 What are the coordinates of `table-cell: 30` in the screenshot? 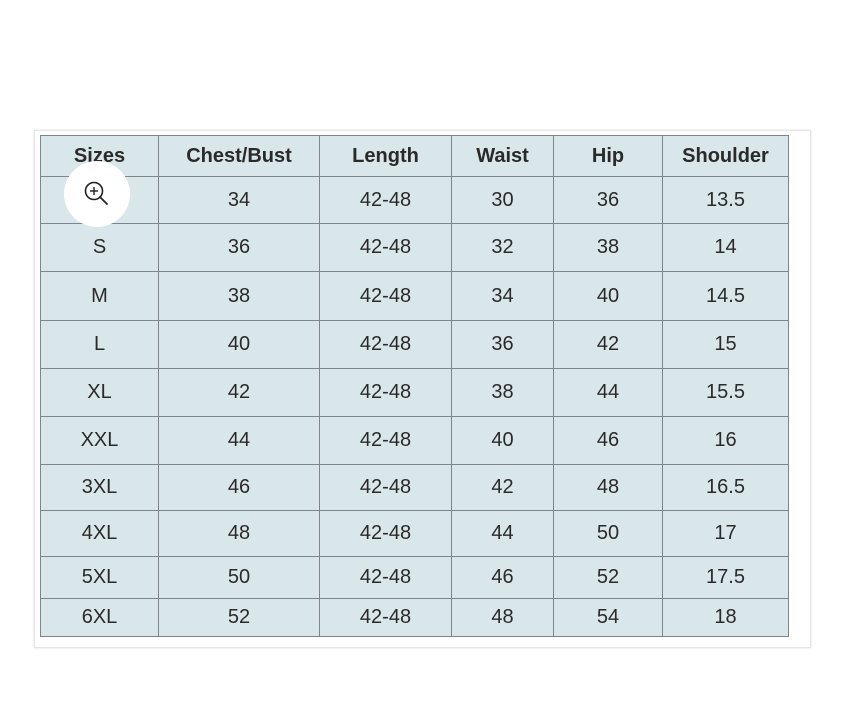 It's located at (502, 200).